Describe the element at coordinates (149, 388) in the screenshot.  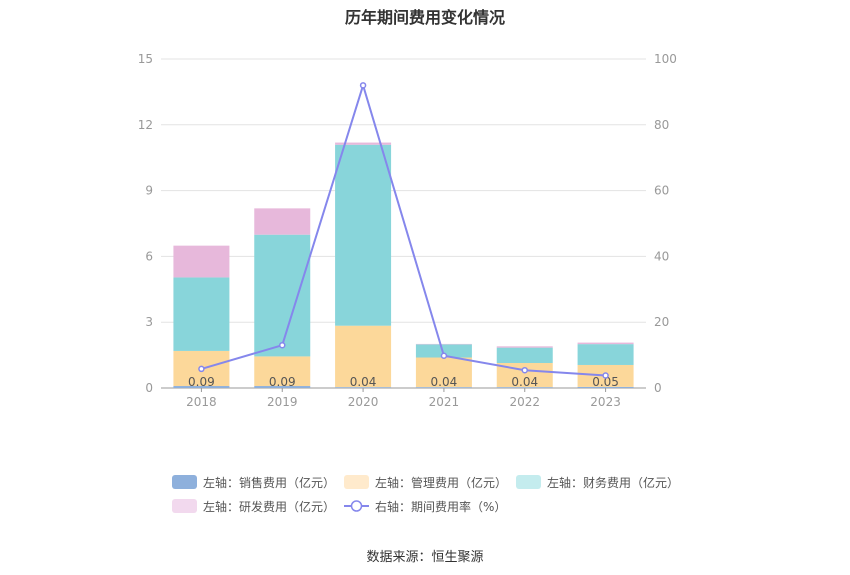
I see `left-axis-tick-label: 0` at that location.